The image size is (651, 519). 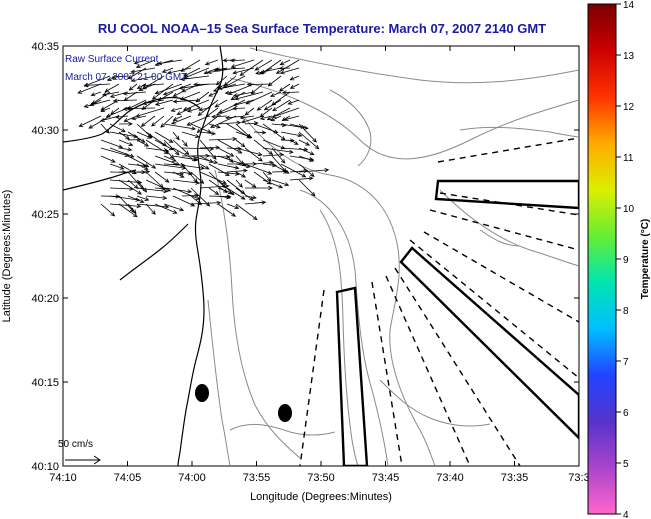 What do you see at coordinates (128, 478) in the screenshot?
I see `x-tick-label: 74:05` at bounding box center [128, 478].